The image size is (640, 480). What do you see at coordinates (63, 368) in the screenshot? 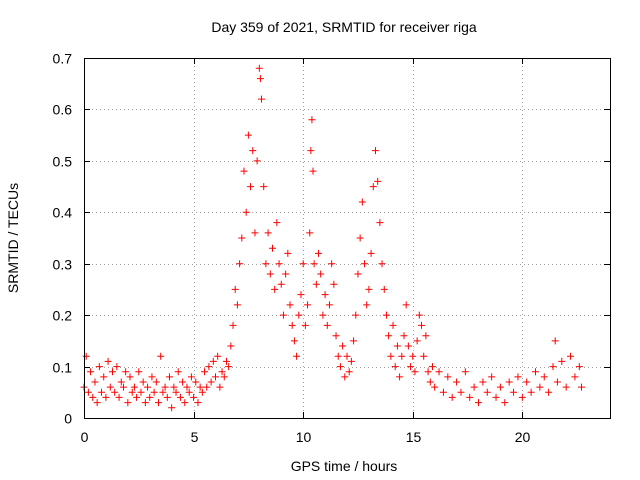
I see `y-tick-label: 0.1` at bounding box center [63, 368].